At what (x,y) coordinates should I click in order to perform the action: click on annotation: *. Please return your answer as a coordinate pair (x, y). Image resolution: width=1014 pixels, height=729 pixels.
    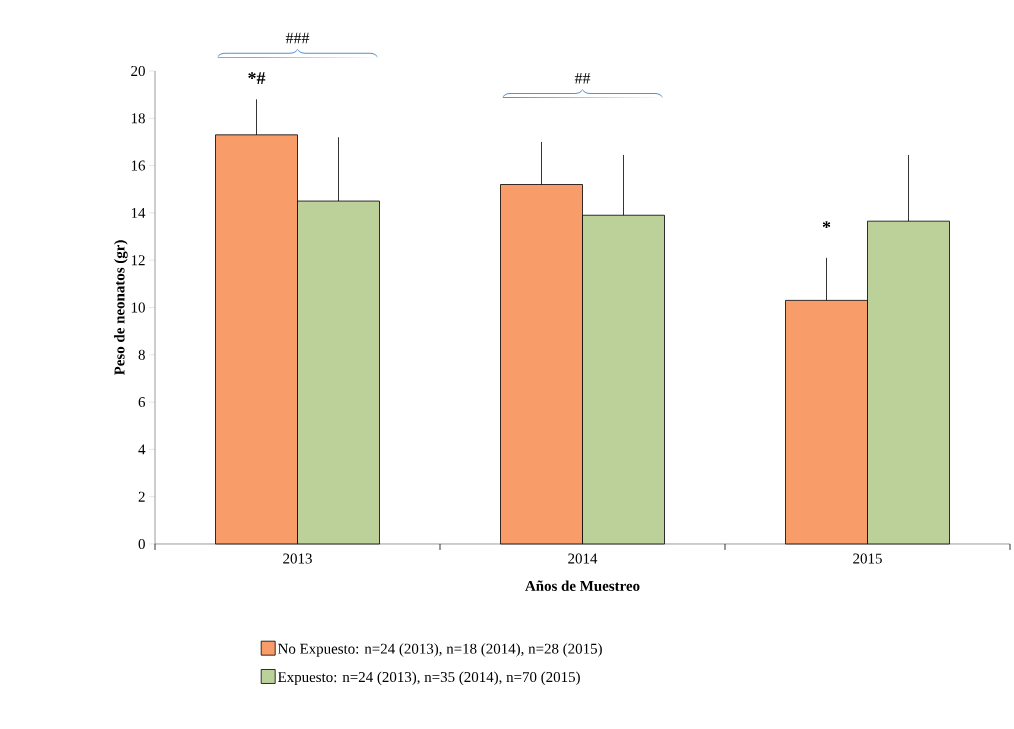
    Looking at the image, I should click on (826, 224).